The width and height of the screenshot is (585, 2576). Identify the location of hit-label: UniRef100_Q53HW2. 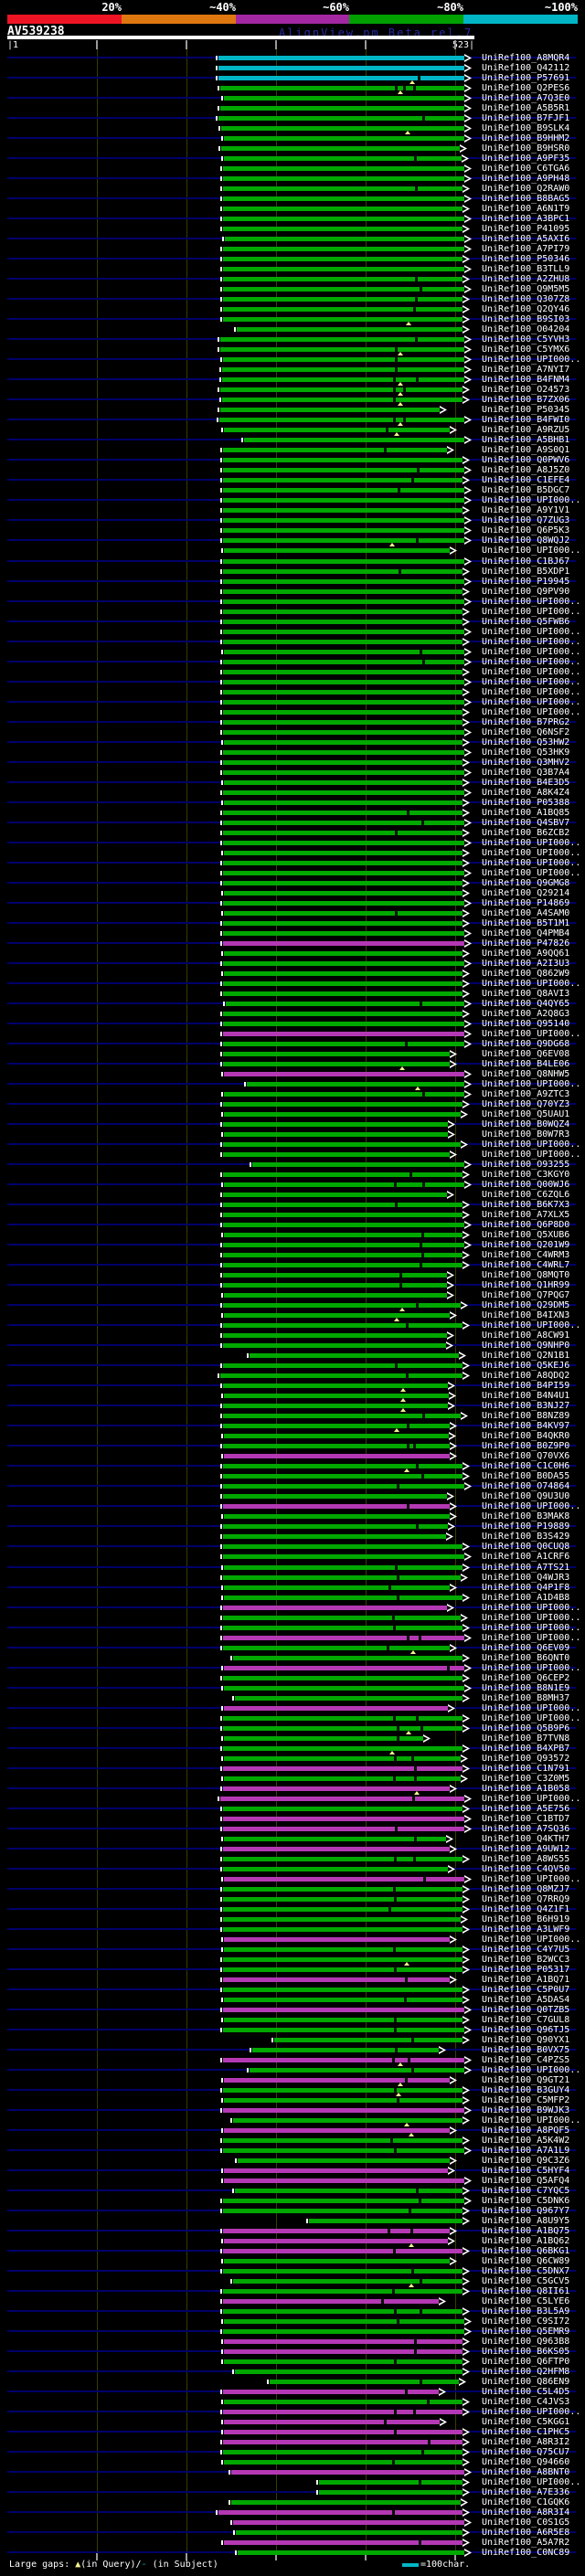
(526, 742).